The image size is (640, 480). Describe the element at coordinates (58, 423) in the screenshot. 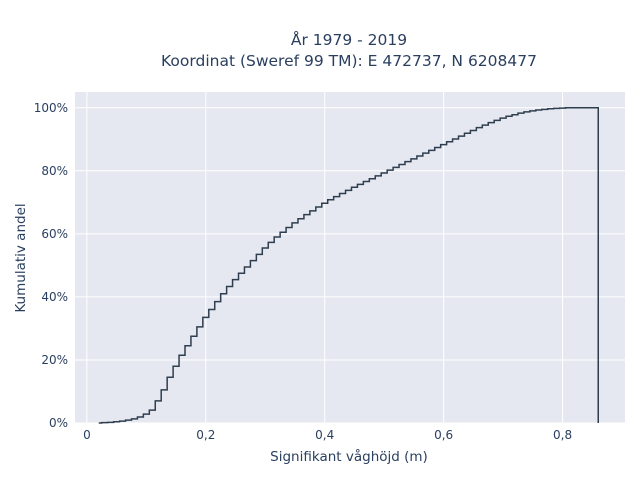

I see `y-tick-label: 0%` at that location.